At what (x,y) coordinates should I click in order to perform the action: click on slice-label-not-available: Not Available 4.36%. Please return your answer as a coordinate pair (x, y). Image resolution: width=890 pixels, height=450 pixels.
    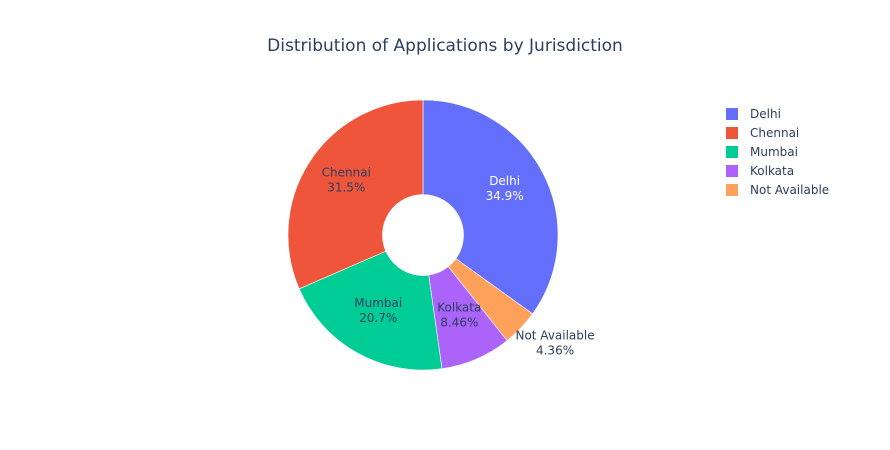
    Looking at the image, I should click on (554, 342).